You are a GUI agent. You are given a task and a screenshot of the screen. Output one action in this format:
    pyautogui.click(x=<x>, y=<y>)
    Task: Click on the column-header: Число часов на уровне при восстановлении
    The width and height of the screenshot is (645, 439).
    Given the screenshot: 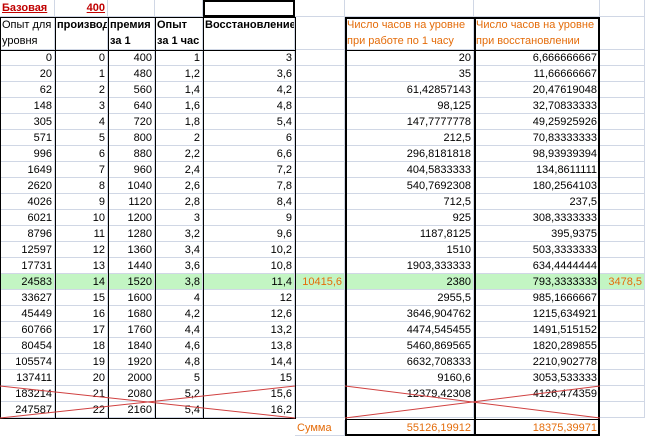 What is the action you would take?
    pyautogui.click(x=537, y=33)
    